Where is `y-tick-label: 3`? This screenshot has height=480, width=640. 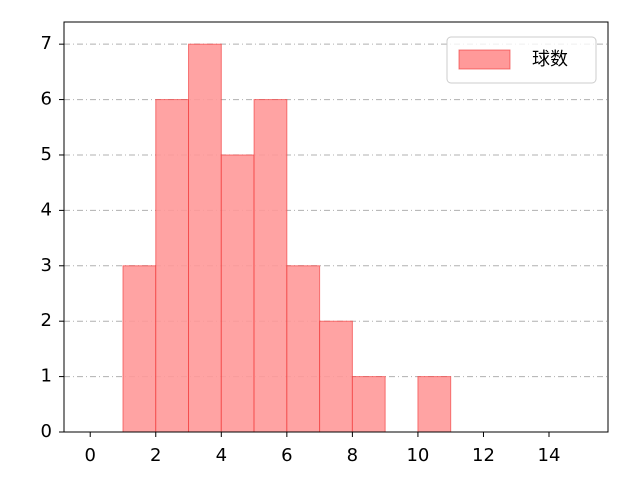 y-tick-label: 3 is located at coordinates (46, 265).